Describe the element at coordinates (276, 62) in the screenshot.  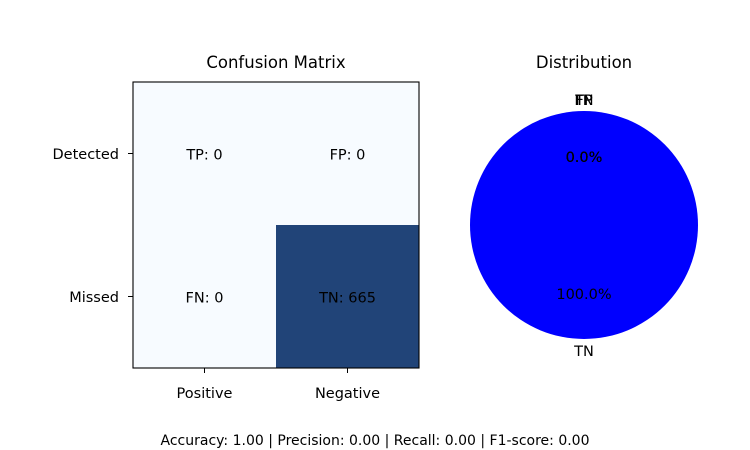
I see `confusion-matrix-title: Confusion Matrix` at that location.